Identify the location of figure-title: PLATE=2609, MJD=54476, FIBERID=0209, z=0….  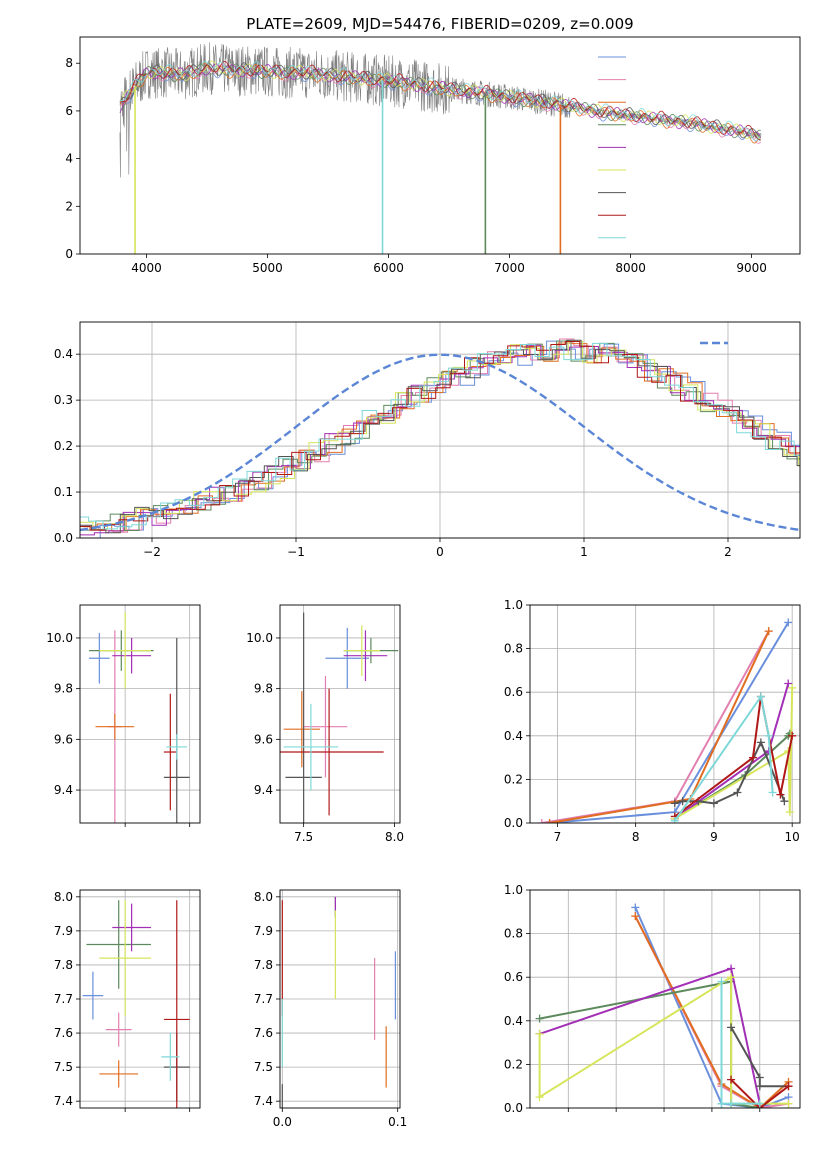
(439, 24).